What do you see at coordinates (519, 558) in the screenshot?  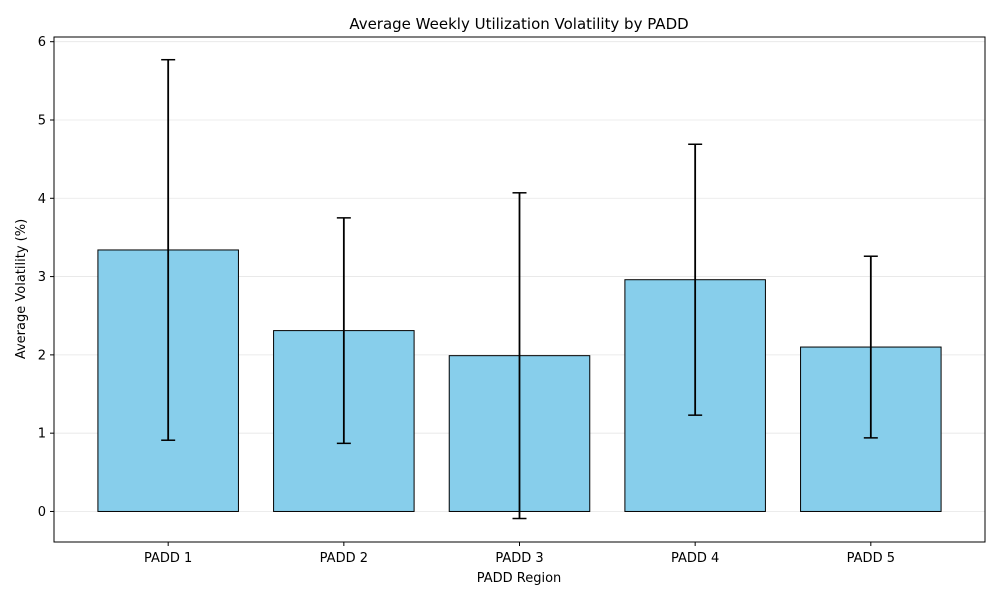 I see `x-tick-label: PADD 3` at bounding box center [519, 558].